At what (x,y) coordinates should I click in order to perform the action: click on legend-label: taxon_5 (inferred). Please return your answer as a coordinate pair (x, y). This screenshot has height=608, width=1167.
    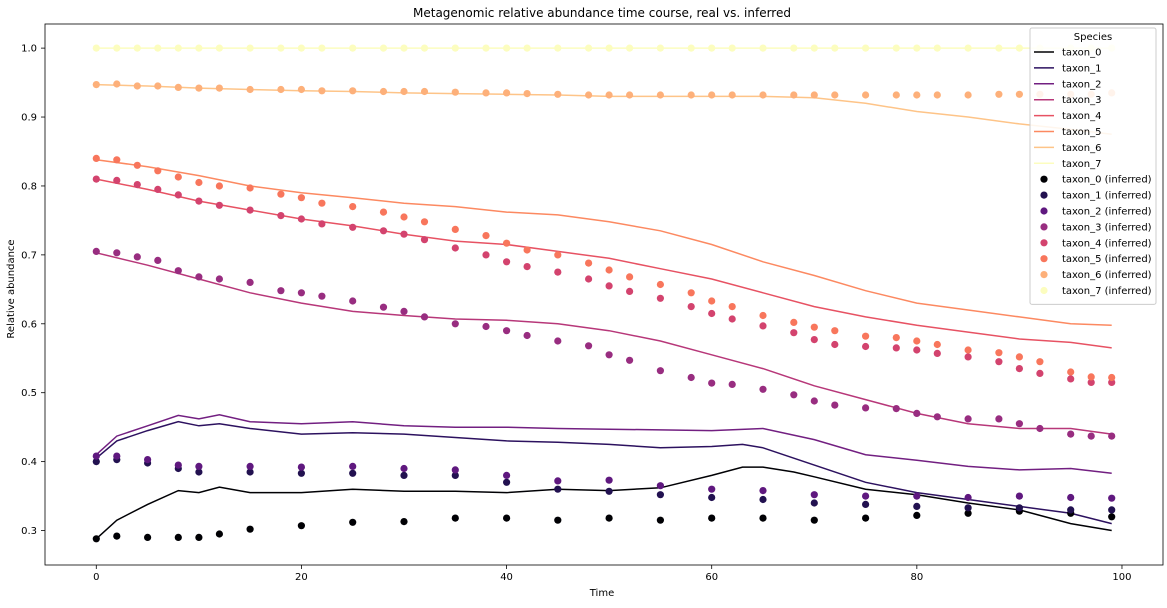
    Looking at the image, I should click on (1107, 259).